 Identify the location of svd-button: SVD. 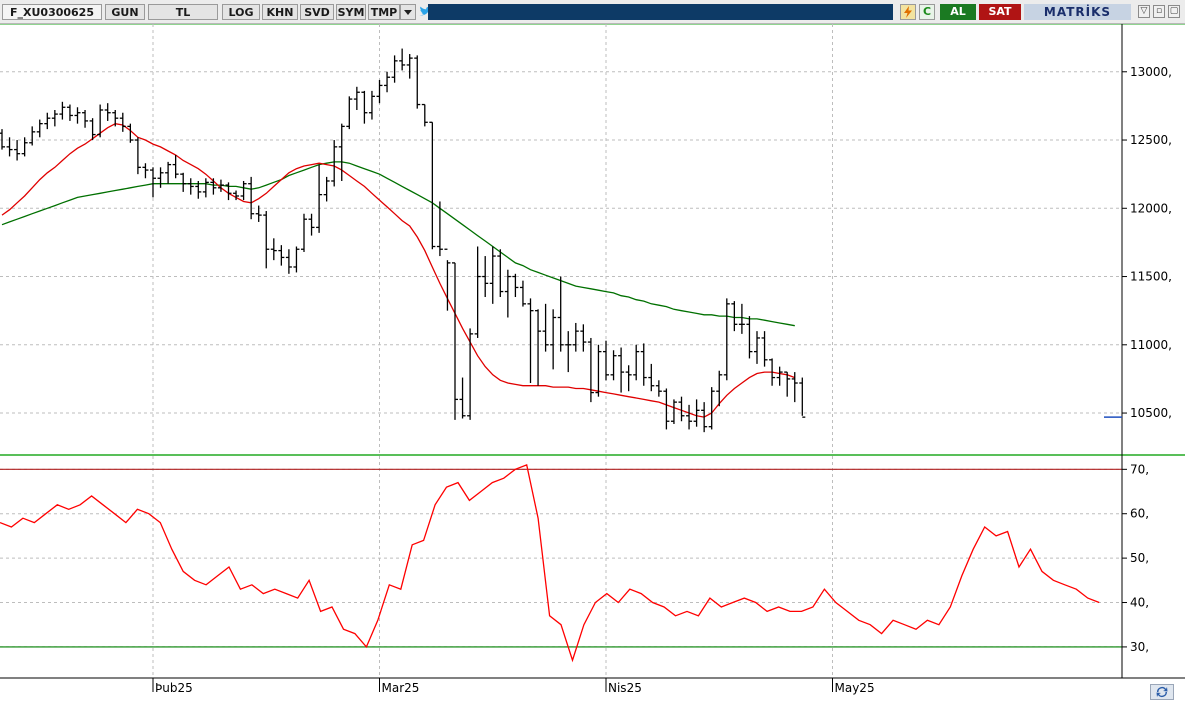
(317, 12).